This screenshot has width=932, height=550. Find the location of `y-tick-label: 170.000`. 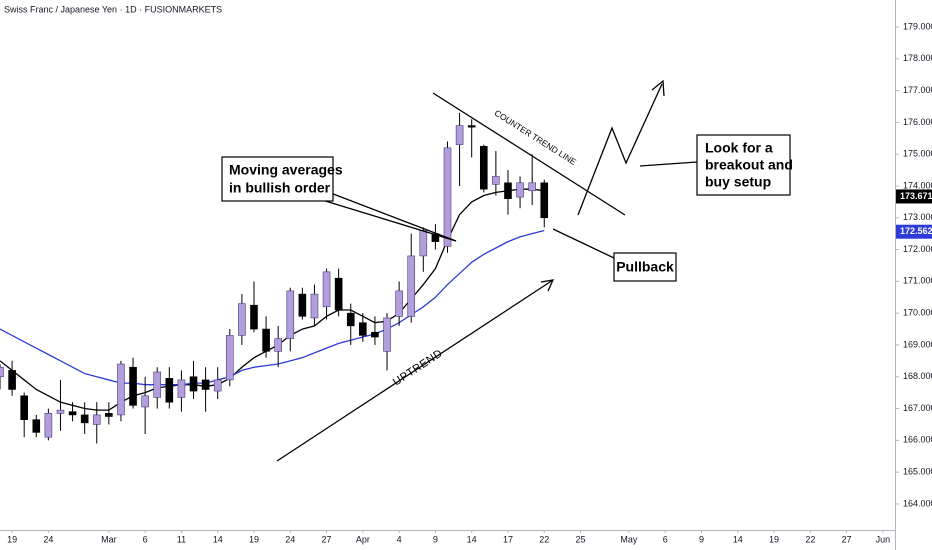

y-tick-label: 170.000 is located at coordinates (917, 313).